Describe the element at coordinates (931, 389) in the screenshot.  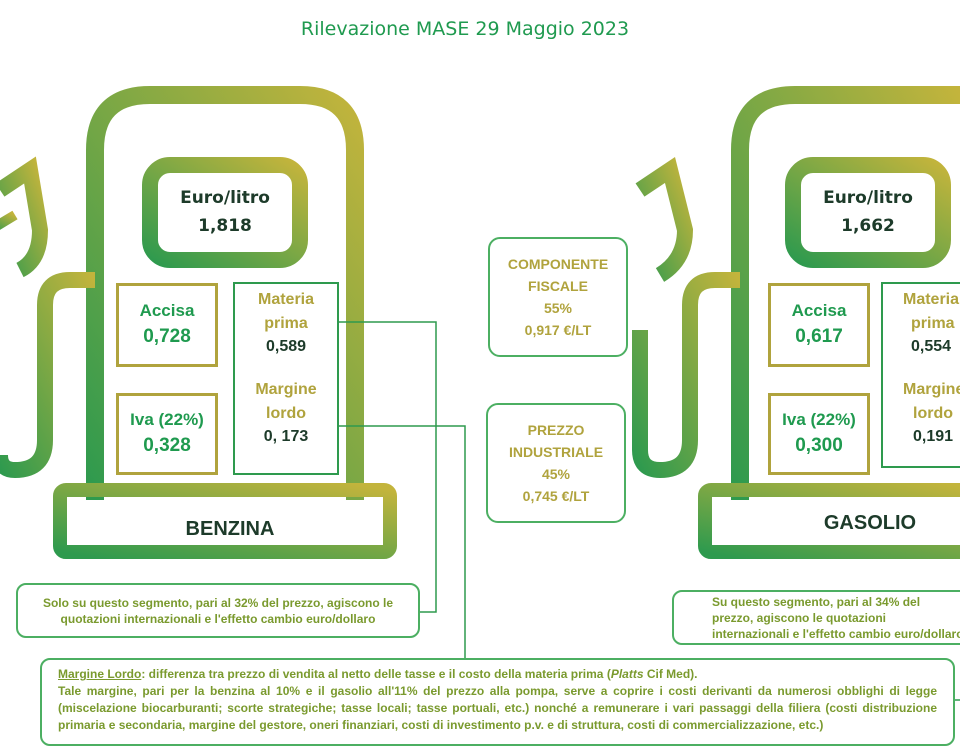
I see `gasolio-margine-label-1: Margine` at that location.